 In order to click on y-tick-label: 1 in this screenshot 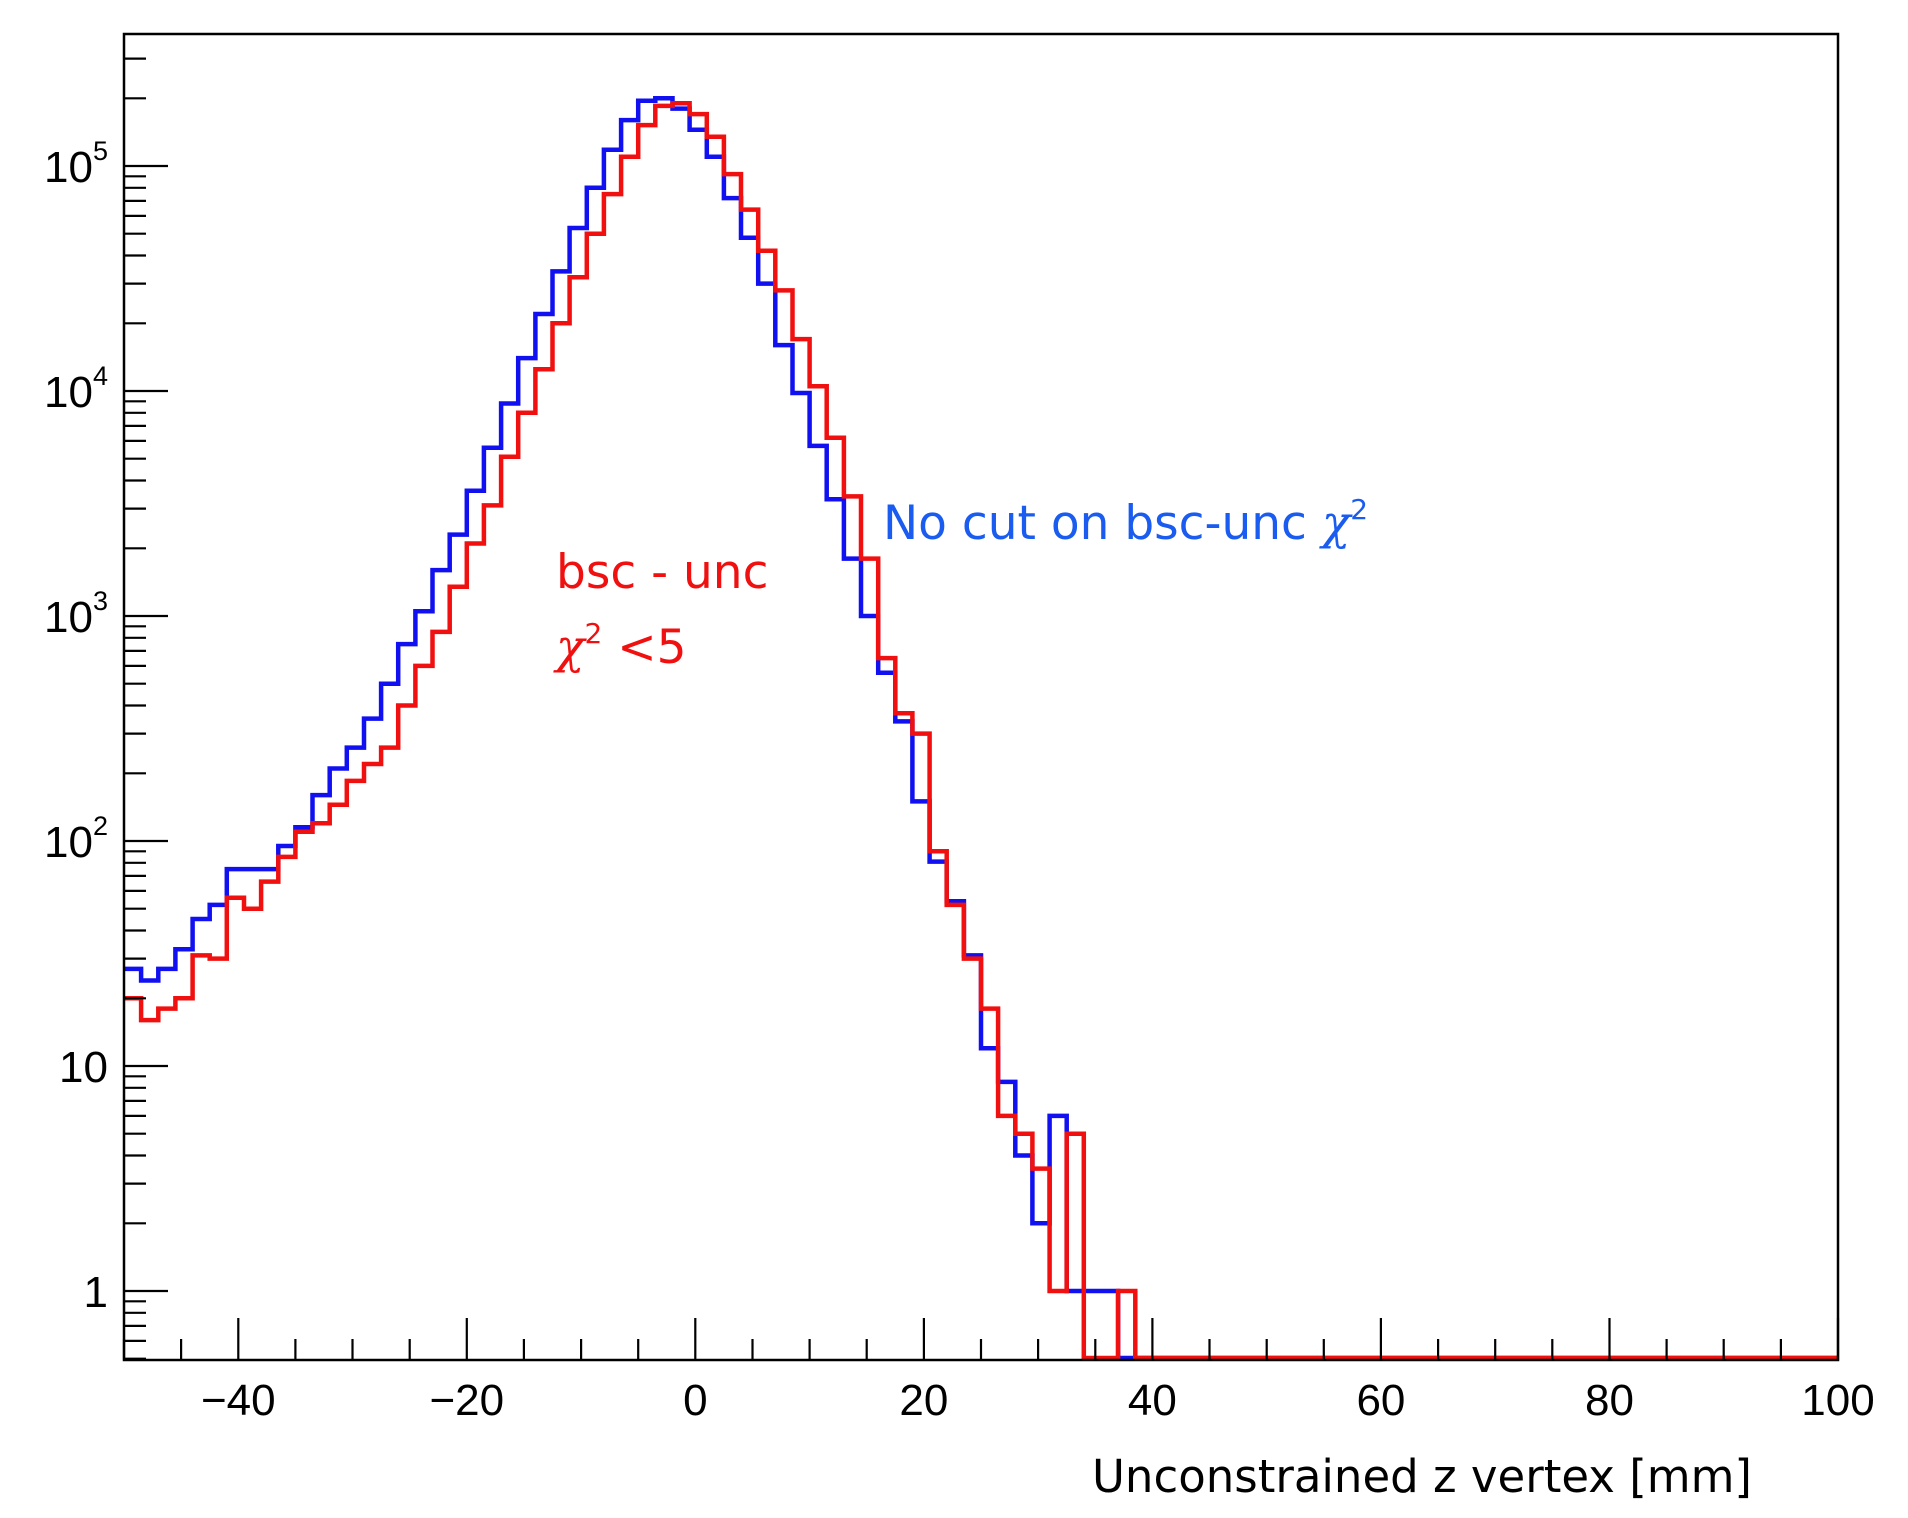, I will do `click(96, 1292)`.